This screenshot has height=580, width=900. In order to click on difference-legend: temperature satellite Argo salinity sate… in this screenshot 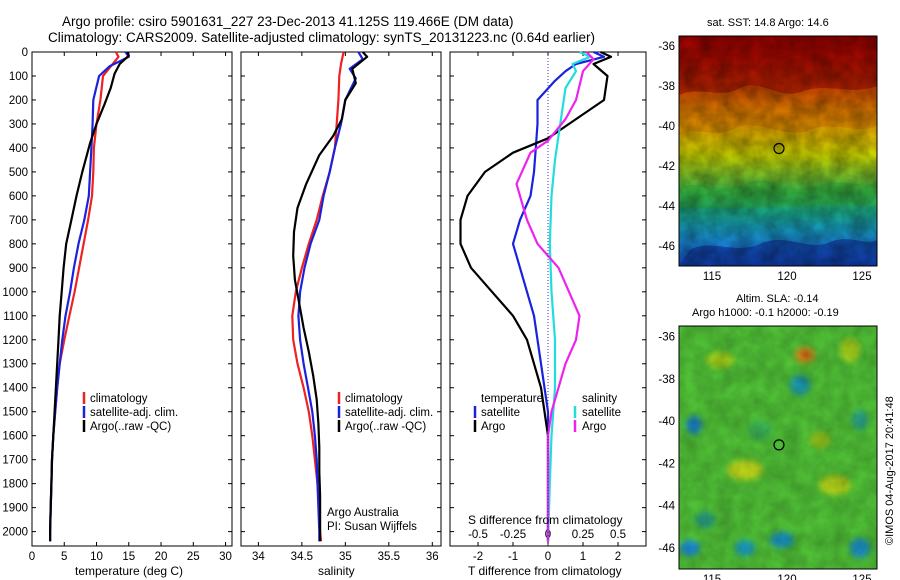, I will do `click(547, 413)`.